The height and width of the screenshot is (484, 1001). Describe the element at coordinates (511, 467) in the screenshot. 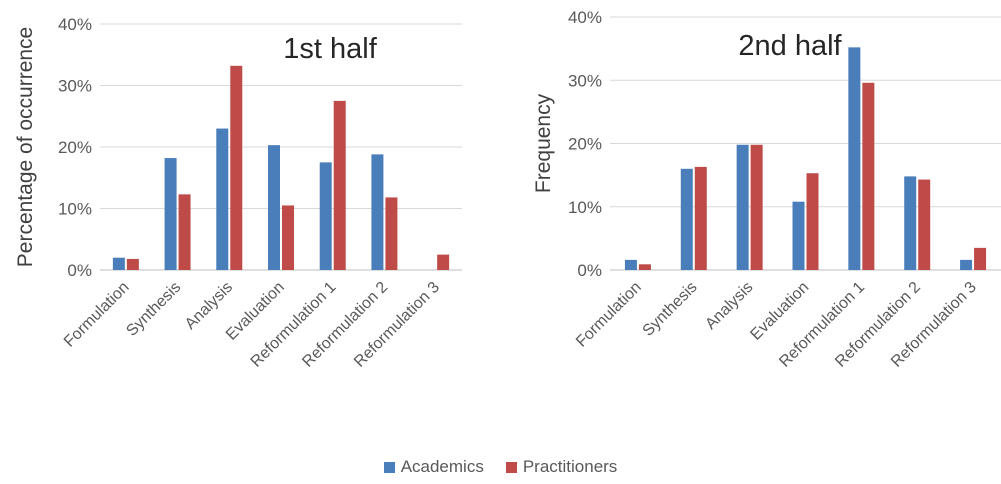

I see `legend-swatch-practitioners` at that location.